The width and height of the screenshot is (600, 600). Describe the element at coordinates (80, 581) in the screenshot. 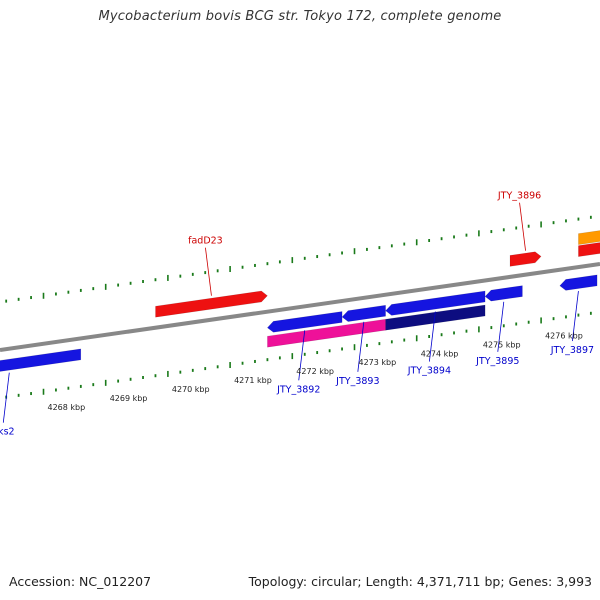

I see `accession-text: Accession: NC_012207` at that location.